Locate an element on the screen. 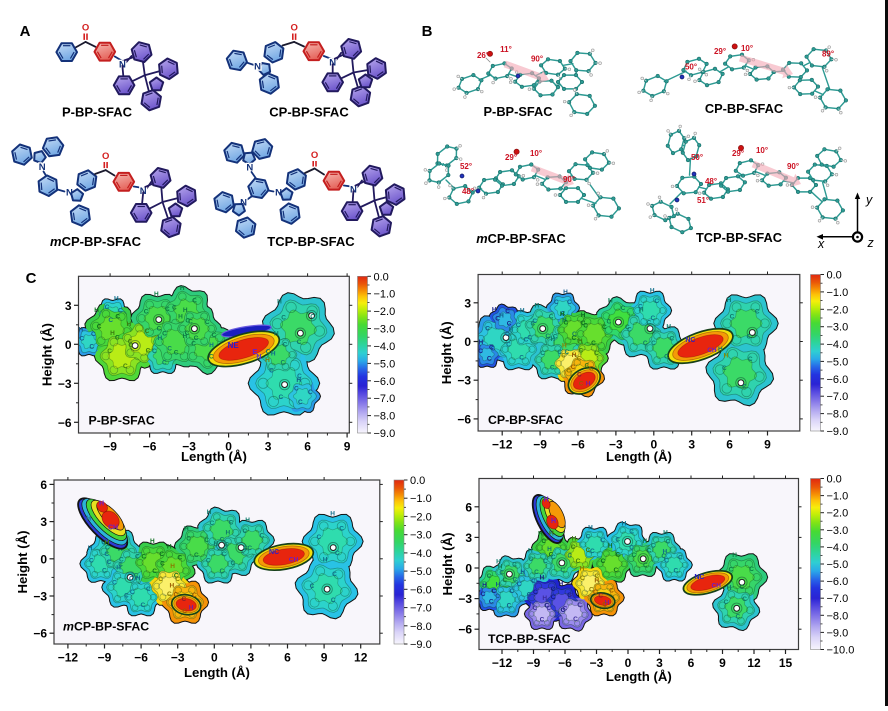 The width and height of the screenshot is (888, 711). svg-text: −6.0 is located at coordinates (838, 380).